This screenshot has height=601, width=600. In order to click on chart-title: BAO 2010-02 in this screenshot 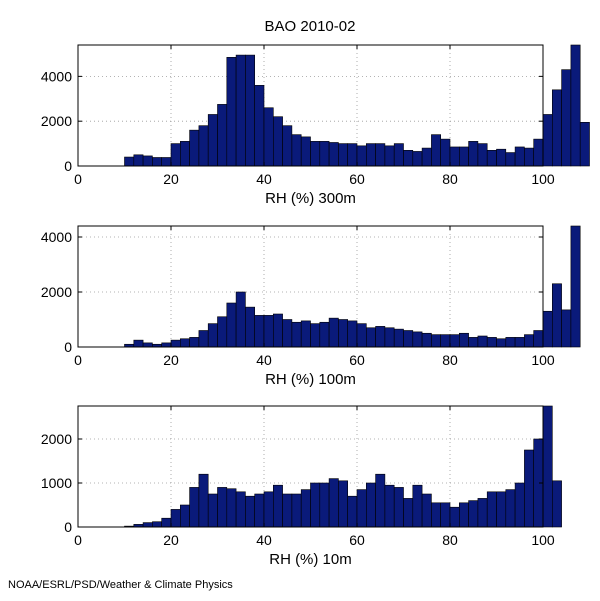, I will do `click(310, 26)`.